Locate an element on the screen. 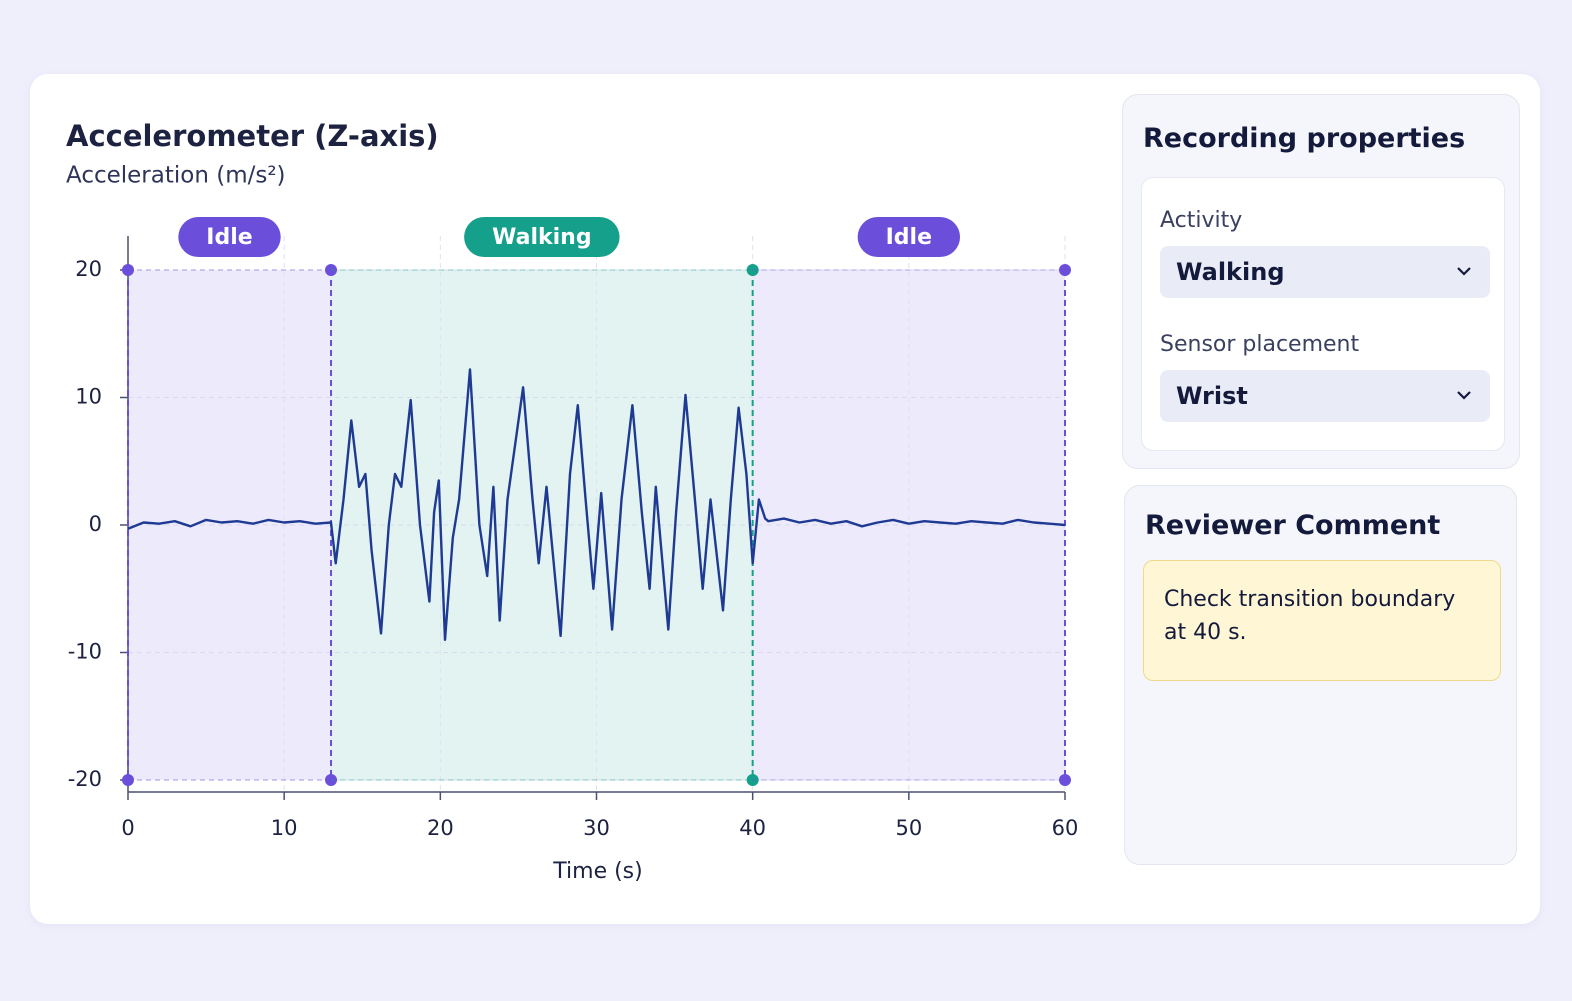 The height and width of the screenshot is (1001, 1572). field-label: Sensor placement is located at coordinates (1260, 344).